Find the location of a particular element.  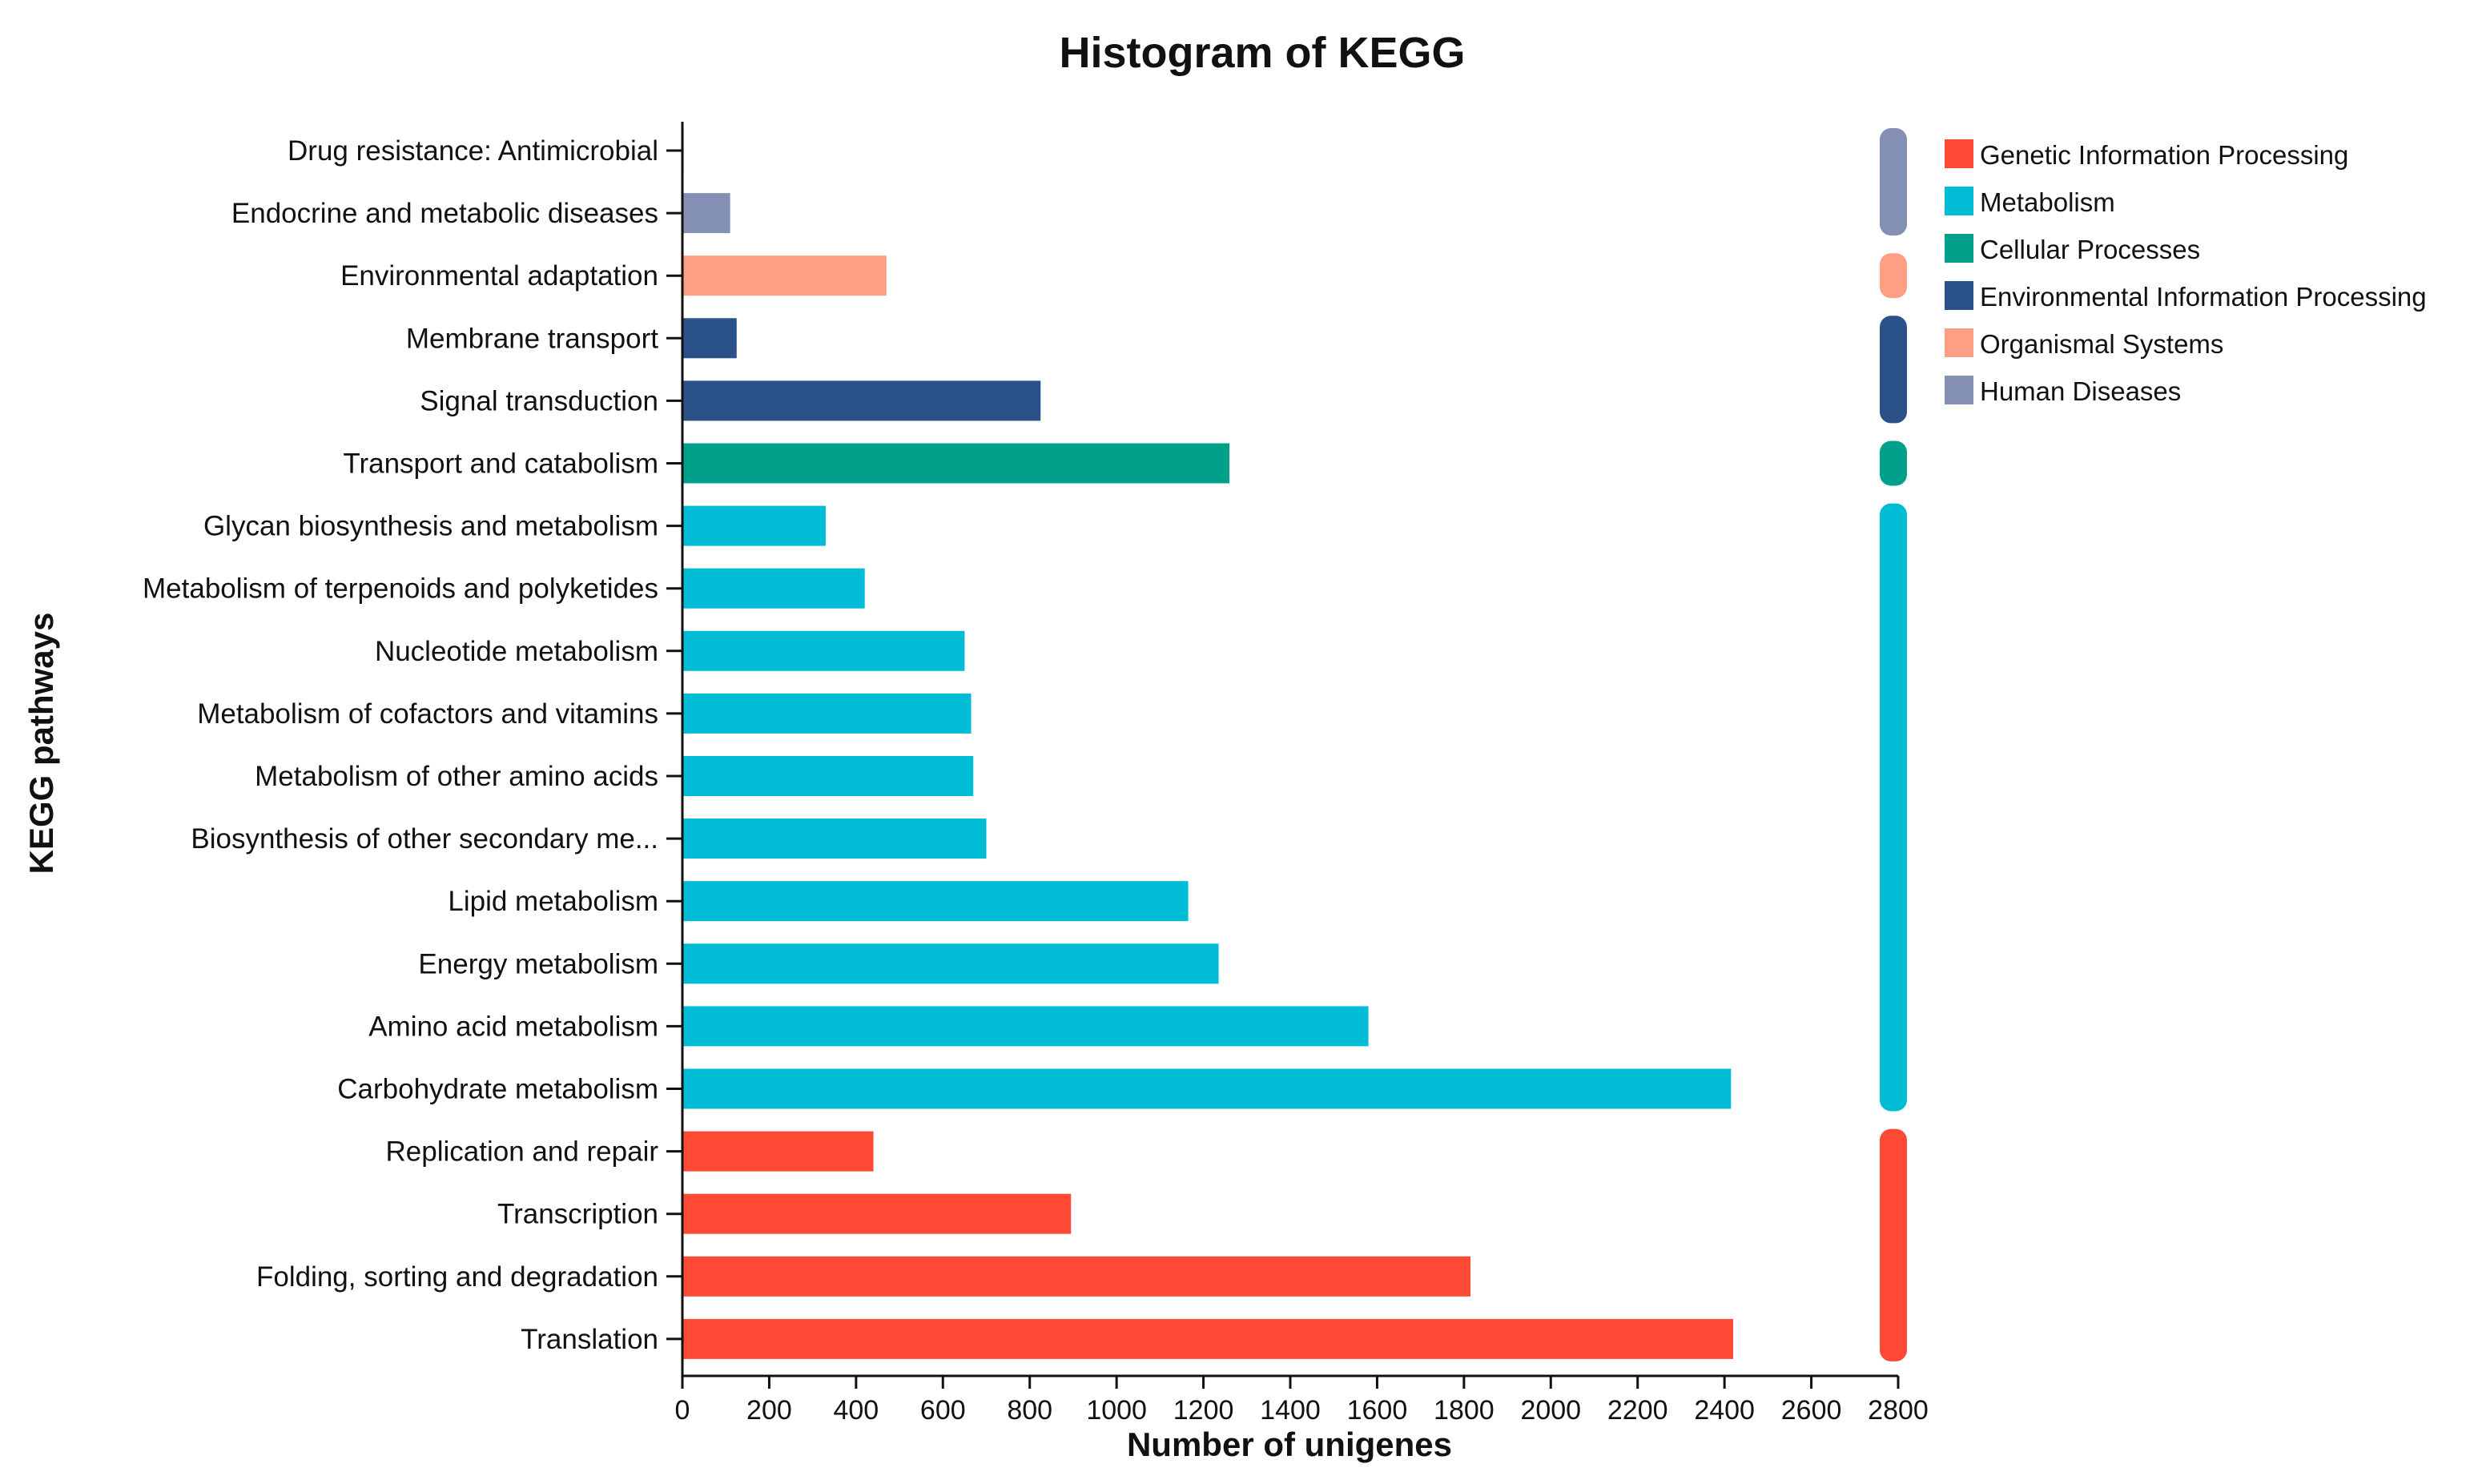

bar-metabolism-of-other-amino-acids is located at coordinates (828, 776).